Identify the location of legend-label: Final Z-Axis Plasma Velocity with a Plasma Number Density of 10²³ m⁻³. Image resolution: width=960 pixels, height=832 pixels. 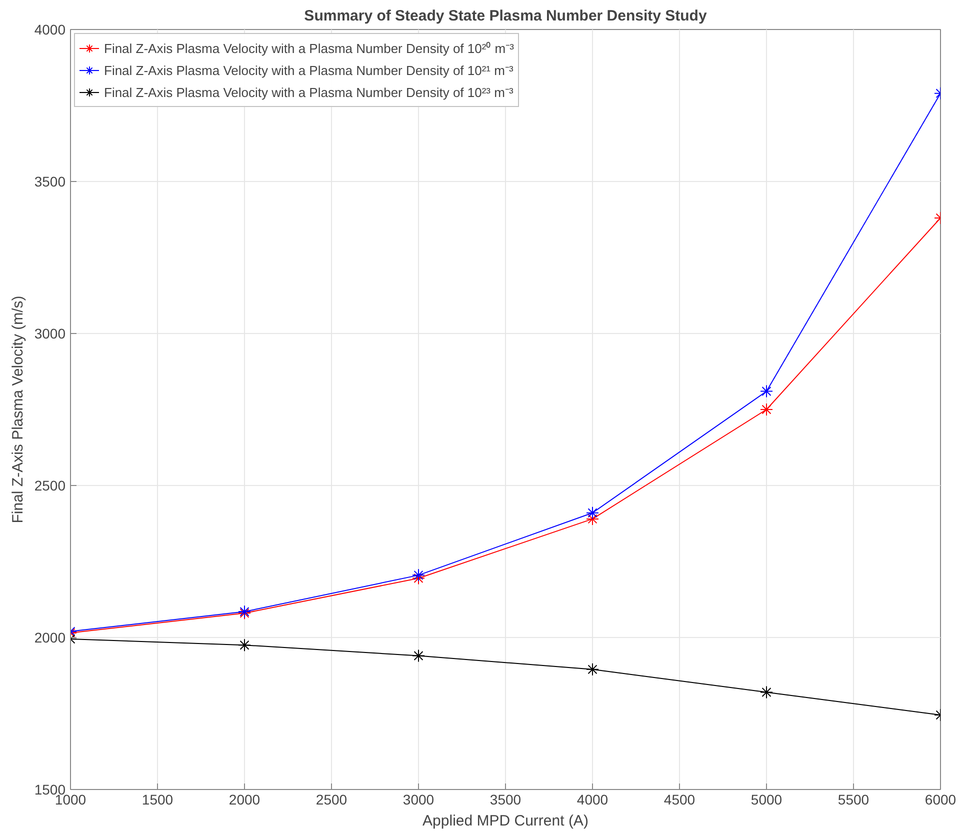
(309, 92).